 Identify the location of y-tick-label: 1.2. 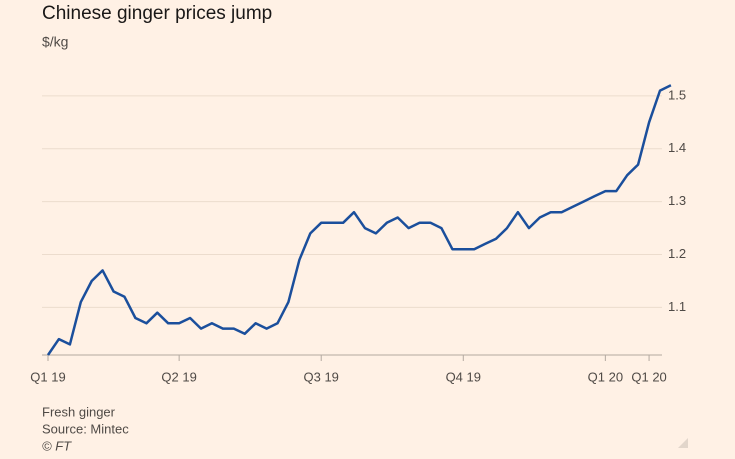
(677, 253).